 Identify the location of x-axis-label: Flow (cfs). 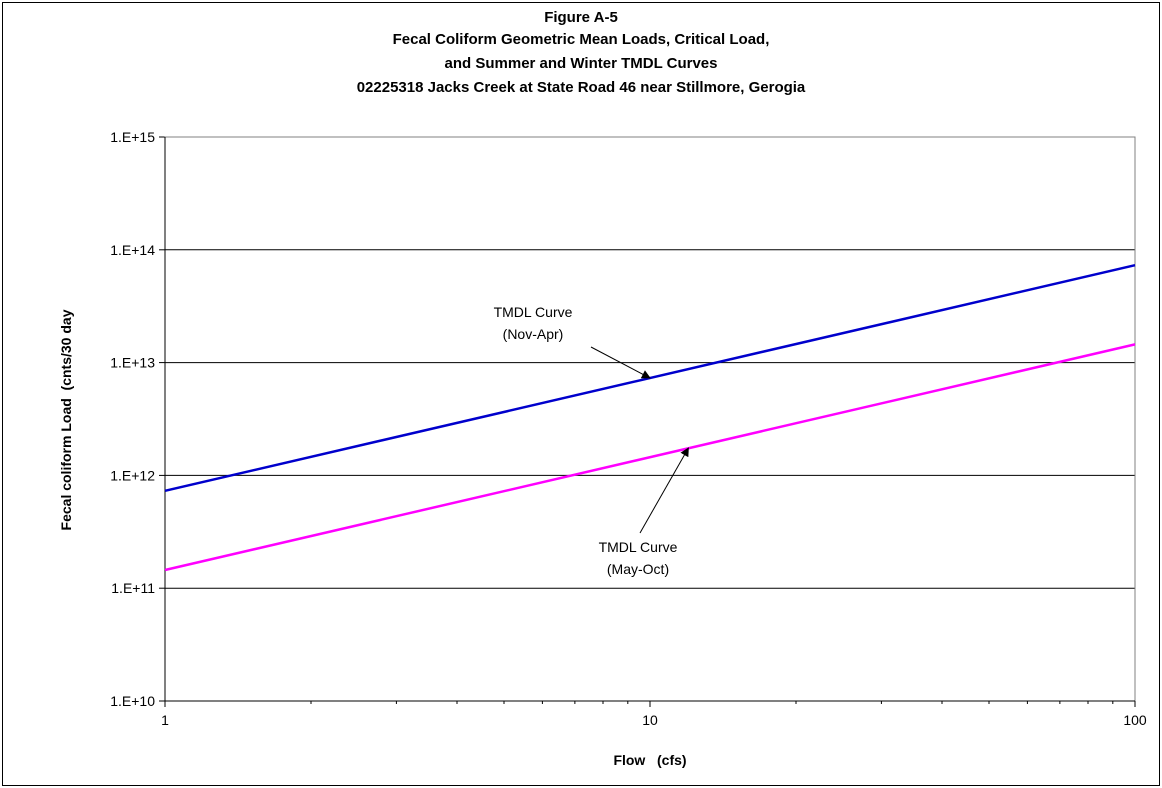
(649, 760).